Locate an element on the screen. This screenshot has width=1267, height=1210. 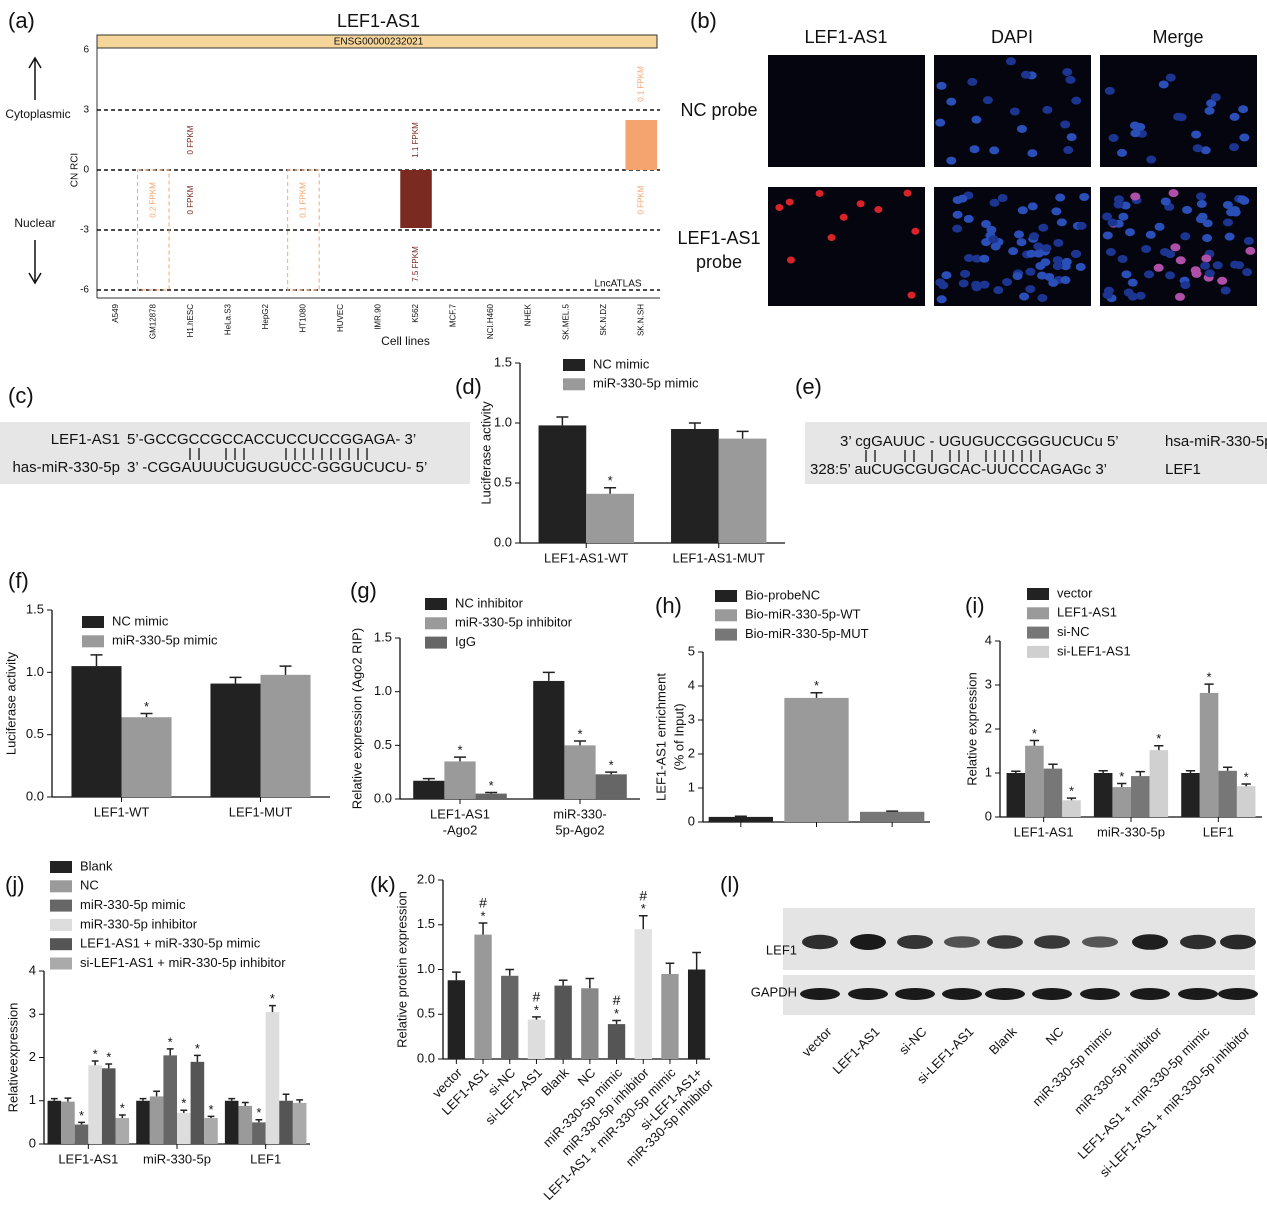
panel-letter: (j) is located at coordinates (15, 884).